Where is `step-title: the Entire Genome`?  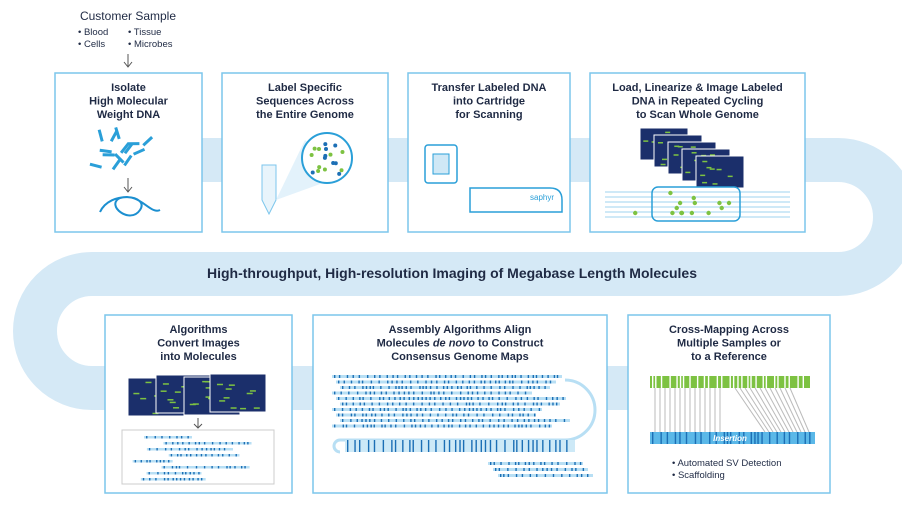
step-title: the Entire Genome is located at coordinates (305, 115).